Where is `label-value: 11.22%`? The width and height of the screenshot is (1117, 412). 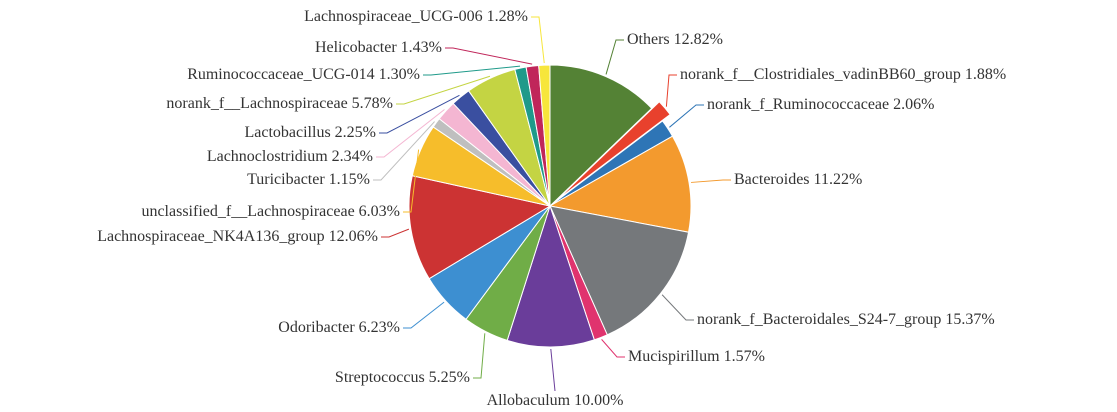
label-value: 11.22% is located at coordinates (838, 179).